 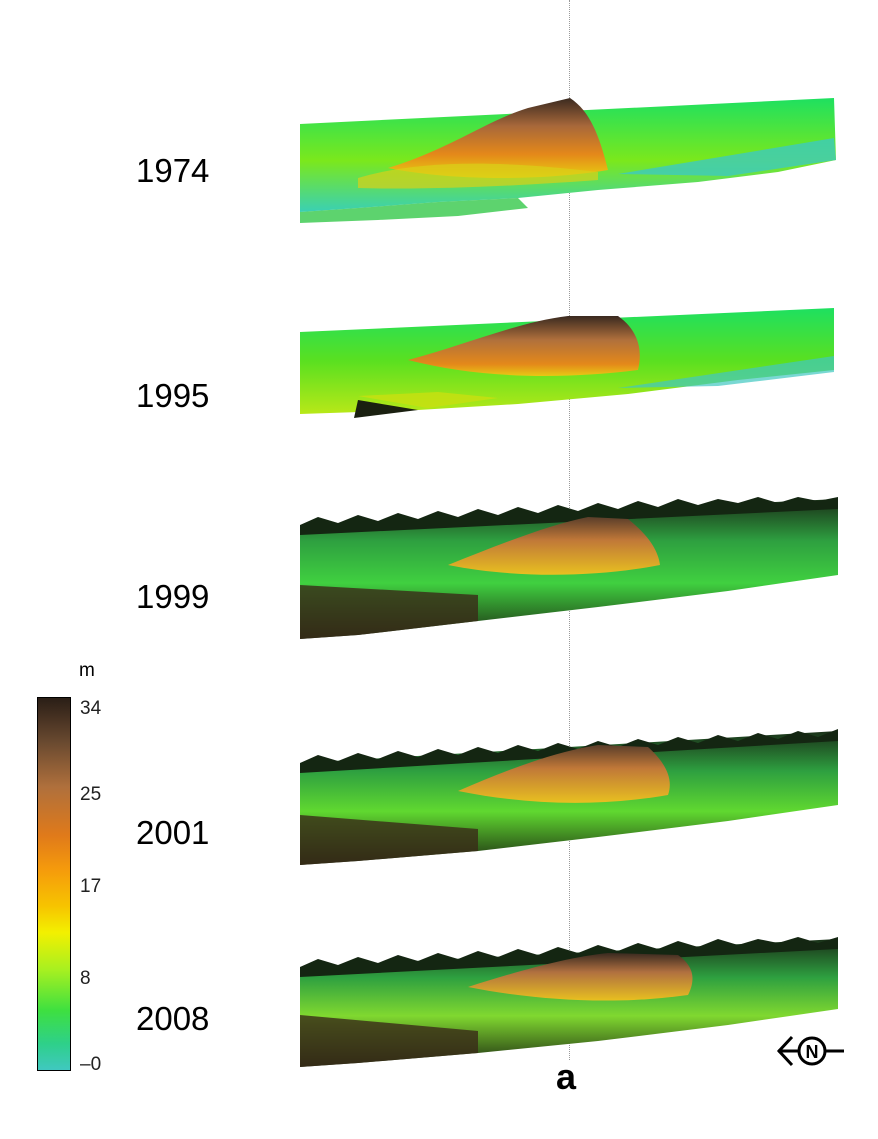 What do you see at coordinates (91, 886) in the screenshot?
I see `colorbar-tick-17: 17` at bounding box center [91, 886].